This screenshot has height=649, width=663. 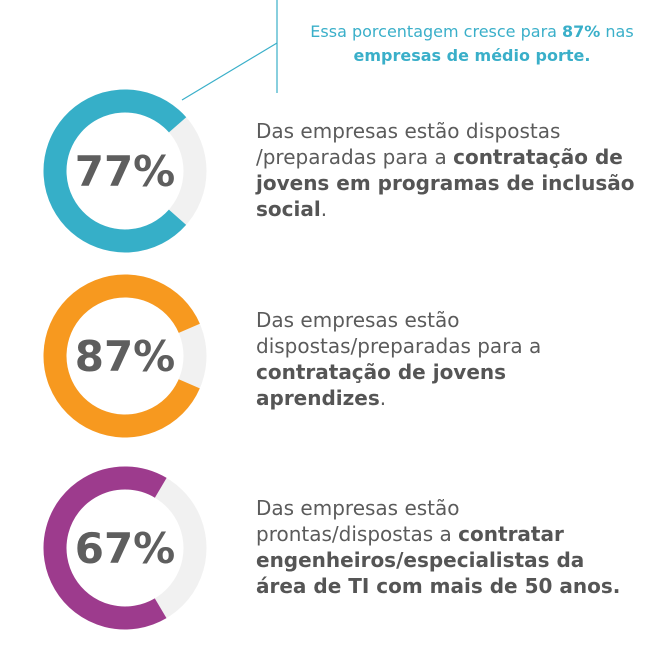 What do you see at coordinates (229, 71) in the screenshot?
I see `callout-connector-line` at bounding box center [229, 71].